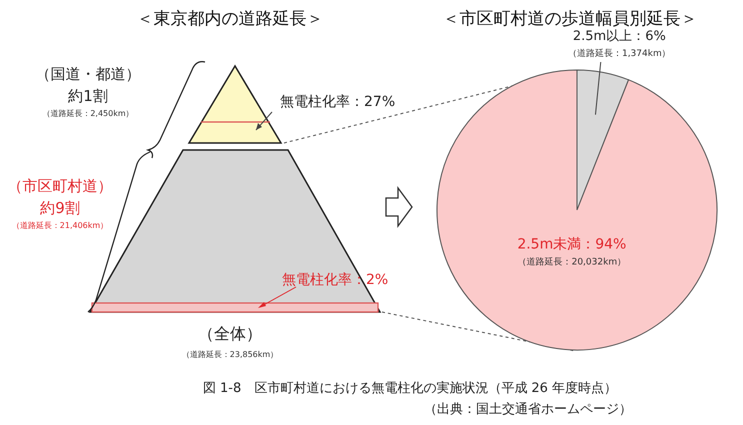  Describe the element at coordinates (571, 244) in the screenshot. I see `slice-label: 2.5m未満：94%` at that location.